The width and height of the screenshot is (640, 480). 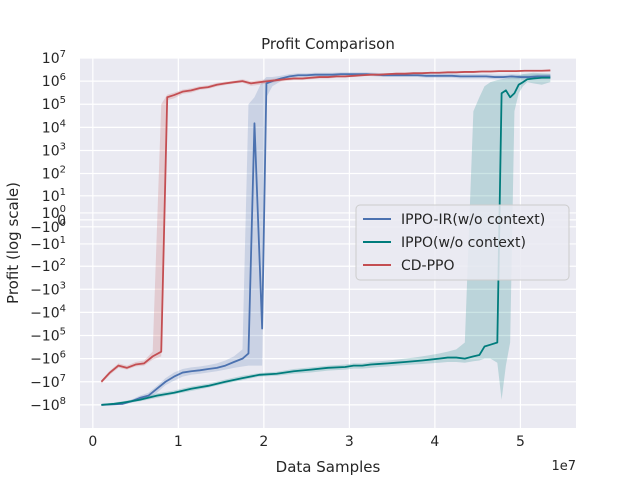 I want to click on y-tick-label: 10⁶, so click(x=54, y=81).